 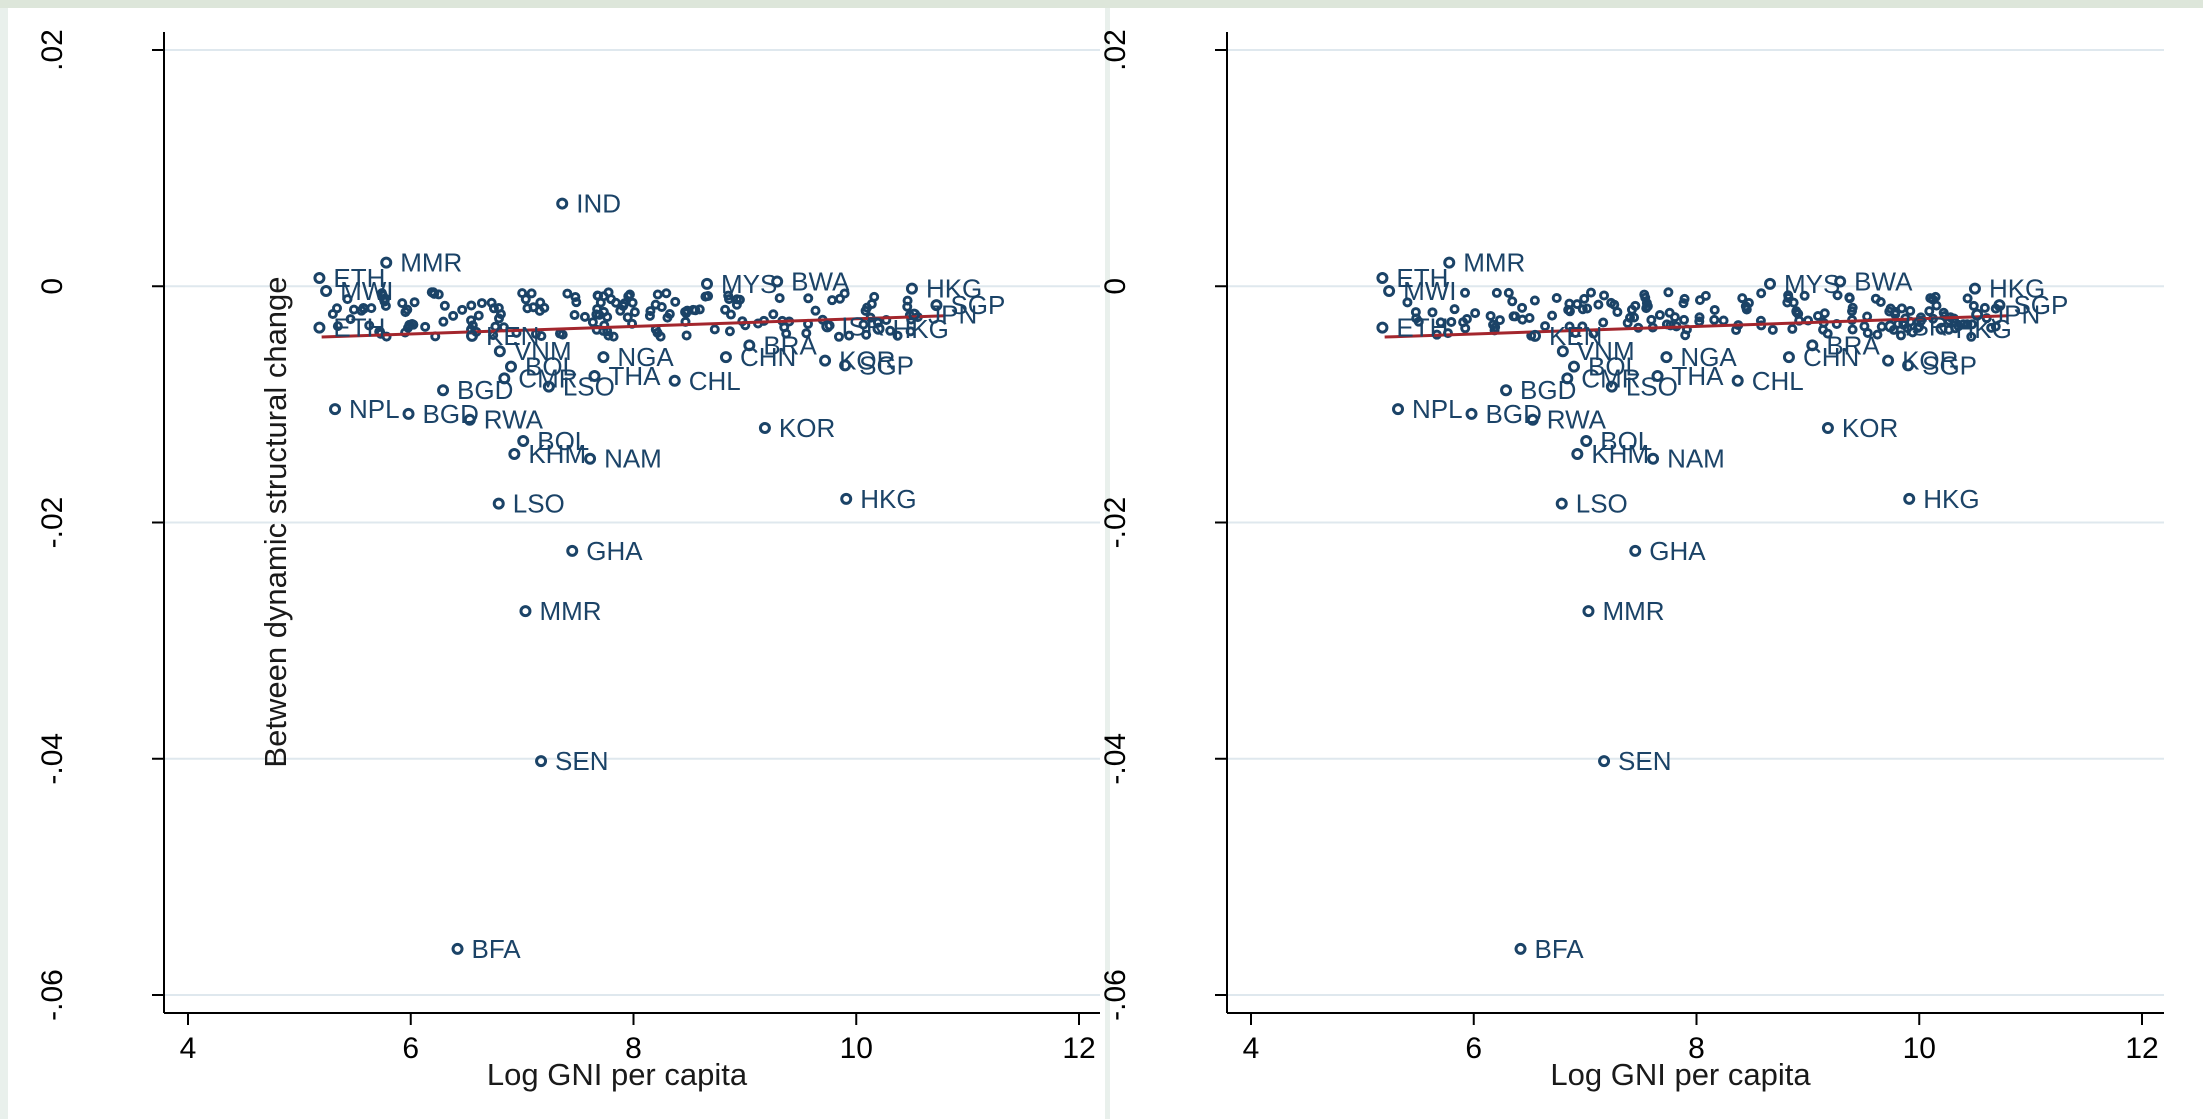 What do you see at coordinates (1778, 381) in the screenshot?
I see `data-point-label: CHL` at bounding box center [1778, 381].